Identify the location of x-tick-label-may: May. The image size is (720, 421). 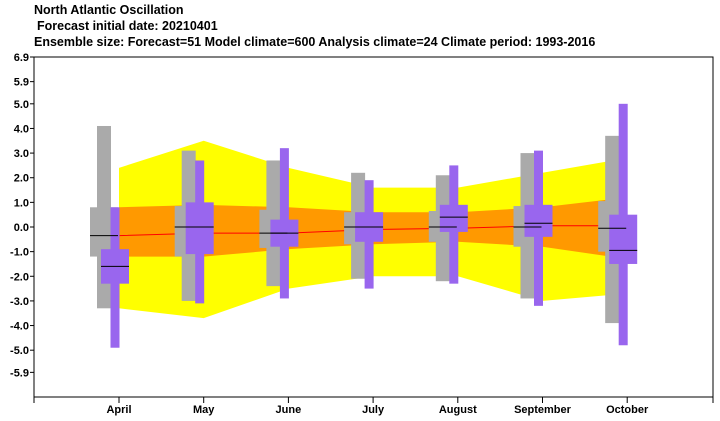
(204, 410).